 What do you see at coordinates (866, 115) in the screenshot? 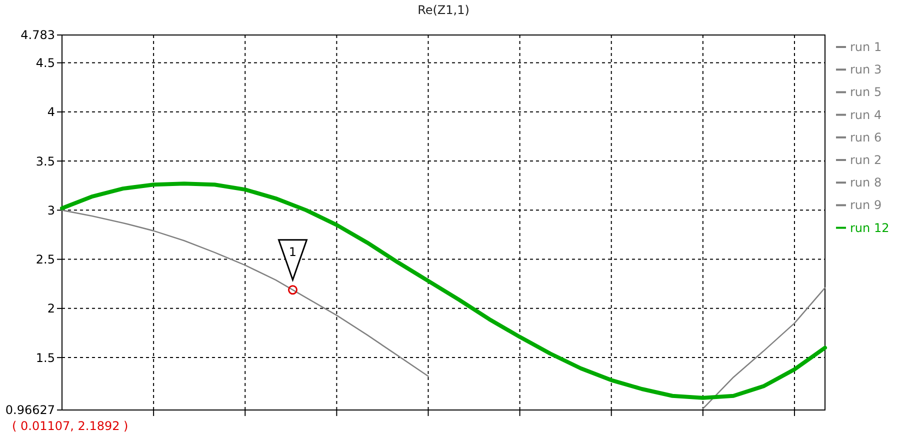
I see `legend-label: run 4` at bounding box center [866, 115].